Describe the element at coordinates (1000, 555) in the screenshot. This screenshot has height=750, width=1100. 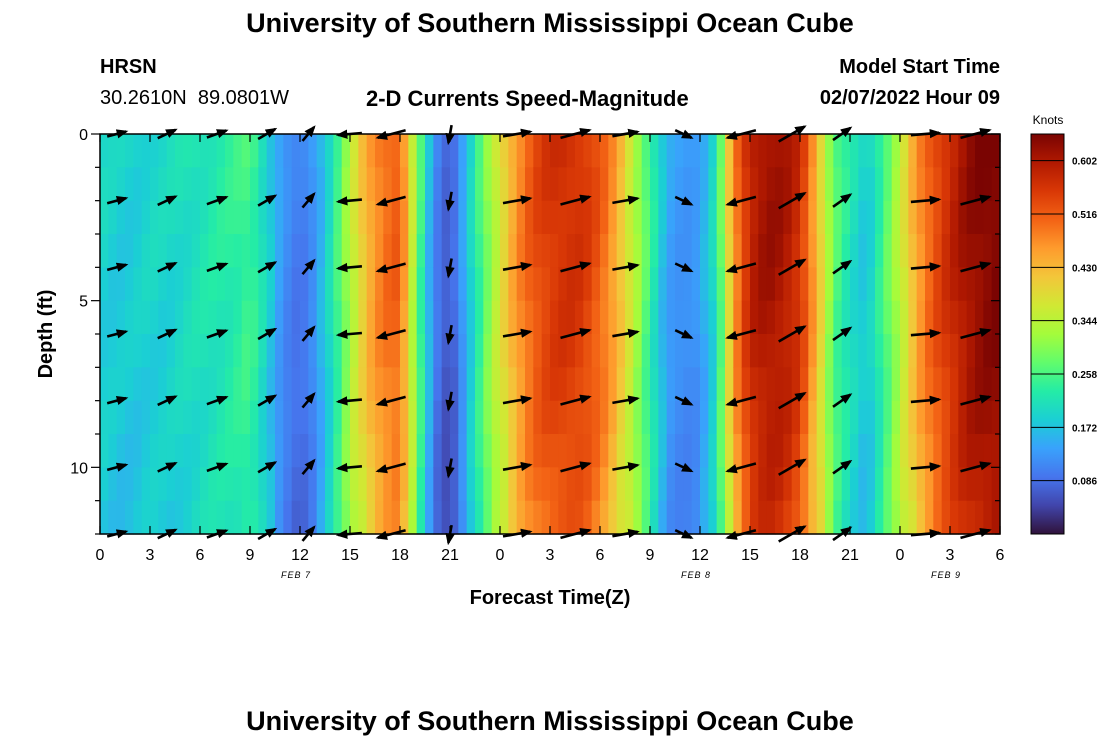
I see `x-tick-label: 6` at that location.